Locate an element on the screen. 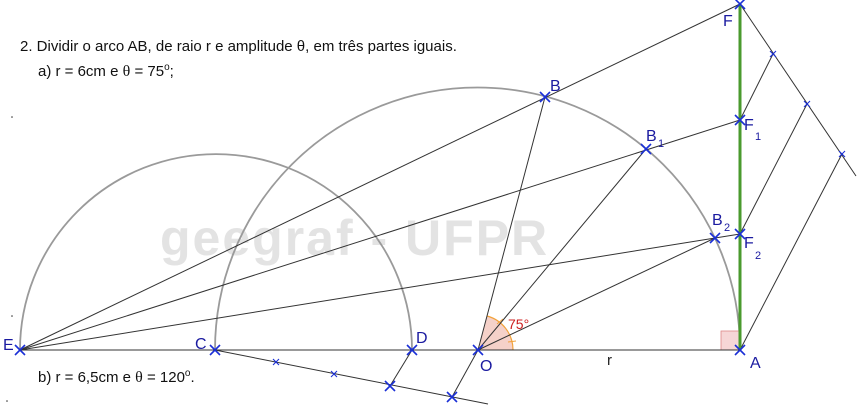  part-a-degree: o is located at coordinates (167, 67).